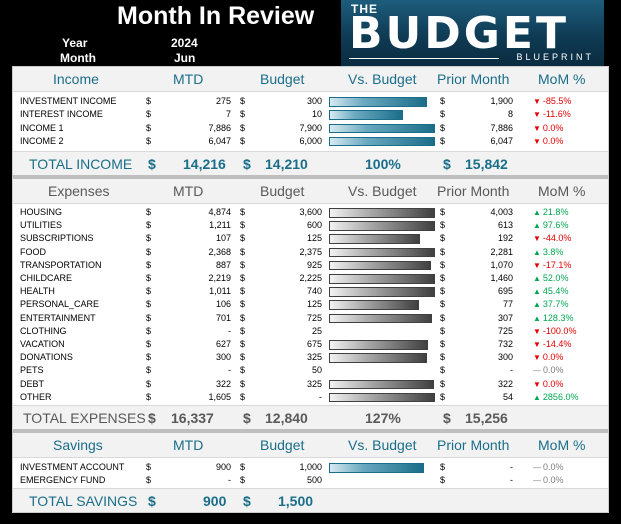 The height and width of the screenshot is (524, 621). Describe the element at coordinates (559, 330) in the screenshot. I see `row-mom-value: -100.0%` at that location.